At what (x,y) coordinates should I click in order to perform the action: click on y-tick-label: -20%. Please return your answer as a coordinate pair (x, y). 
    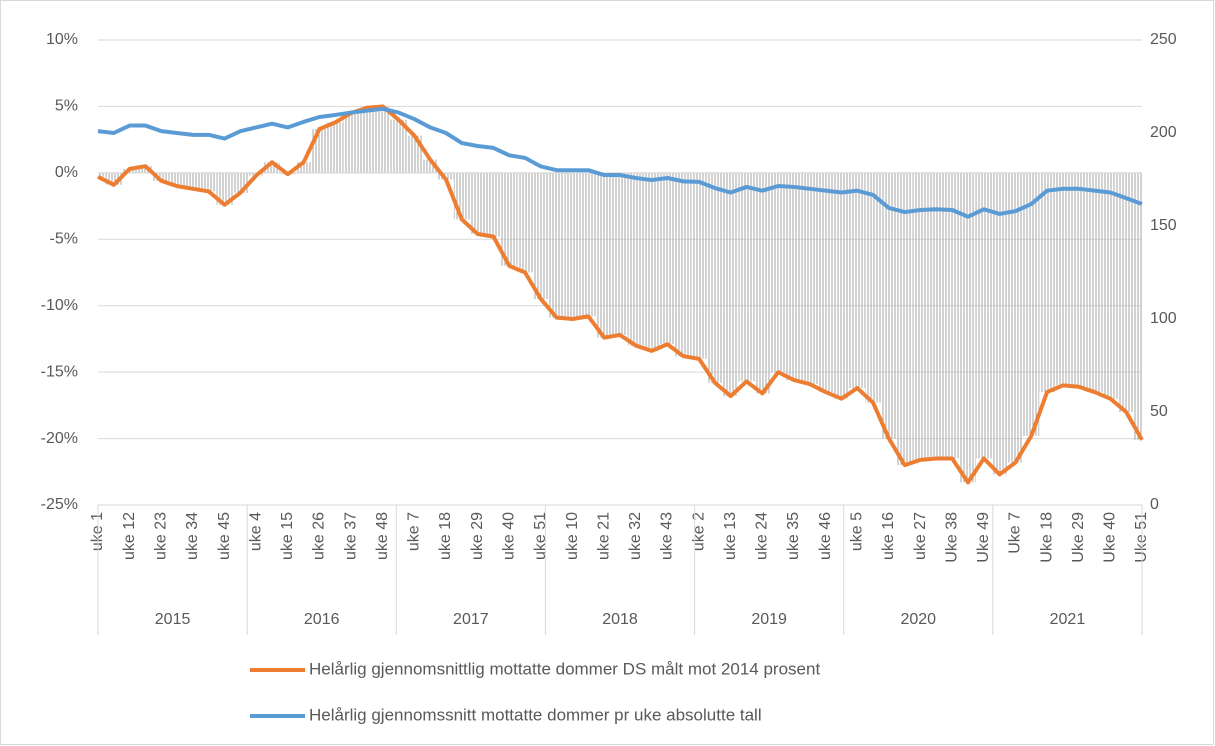
    Looking at the image, I should click on (59, 438).